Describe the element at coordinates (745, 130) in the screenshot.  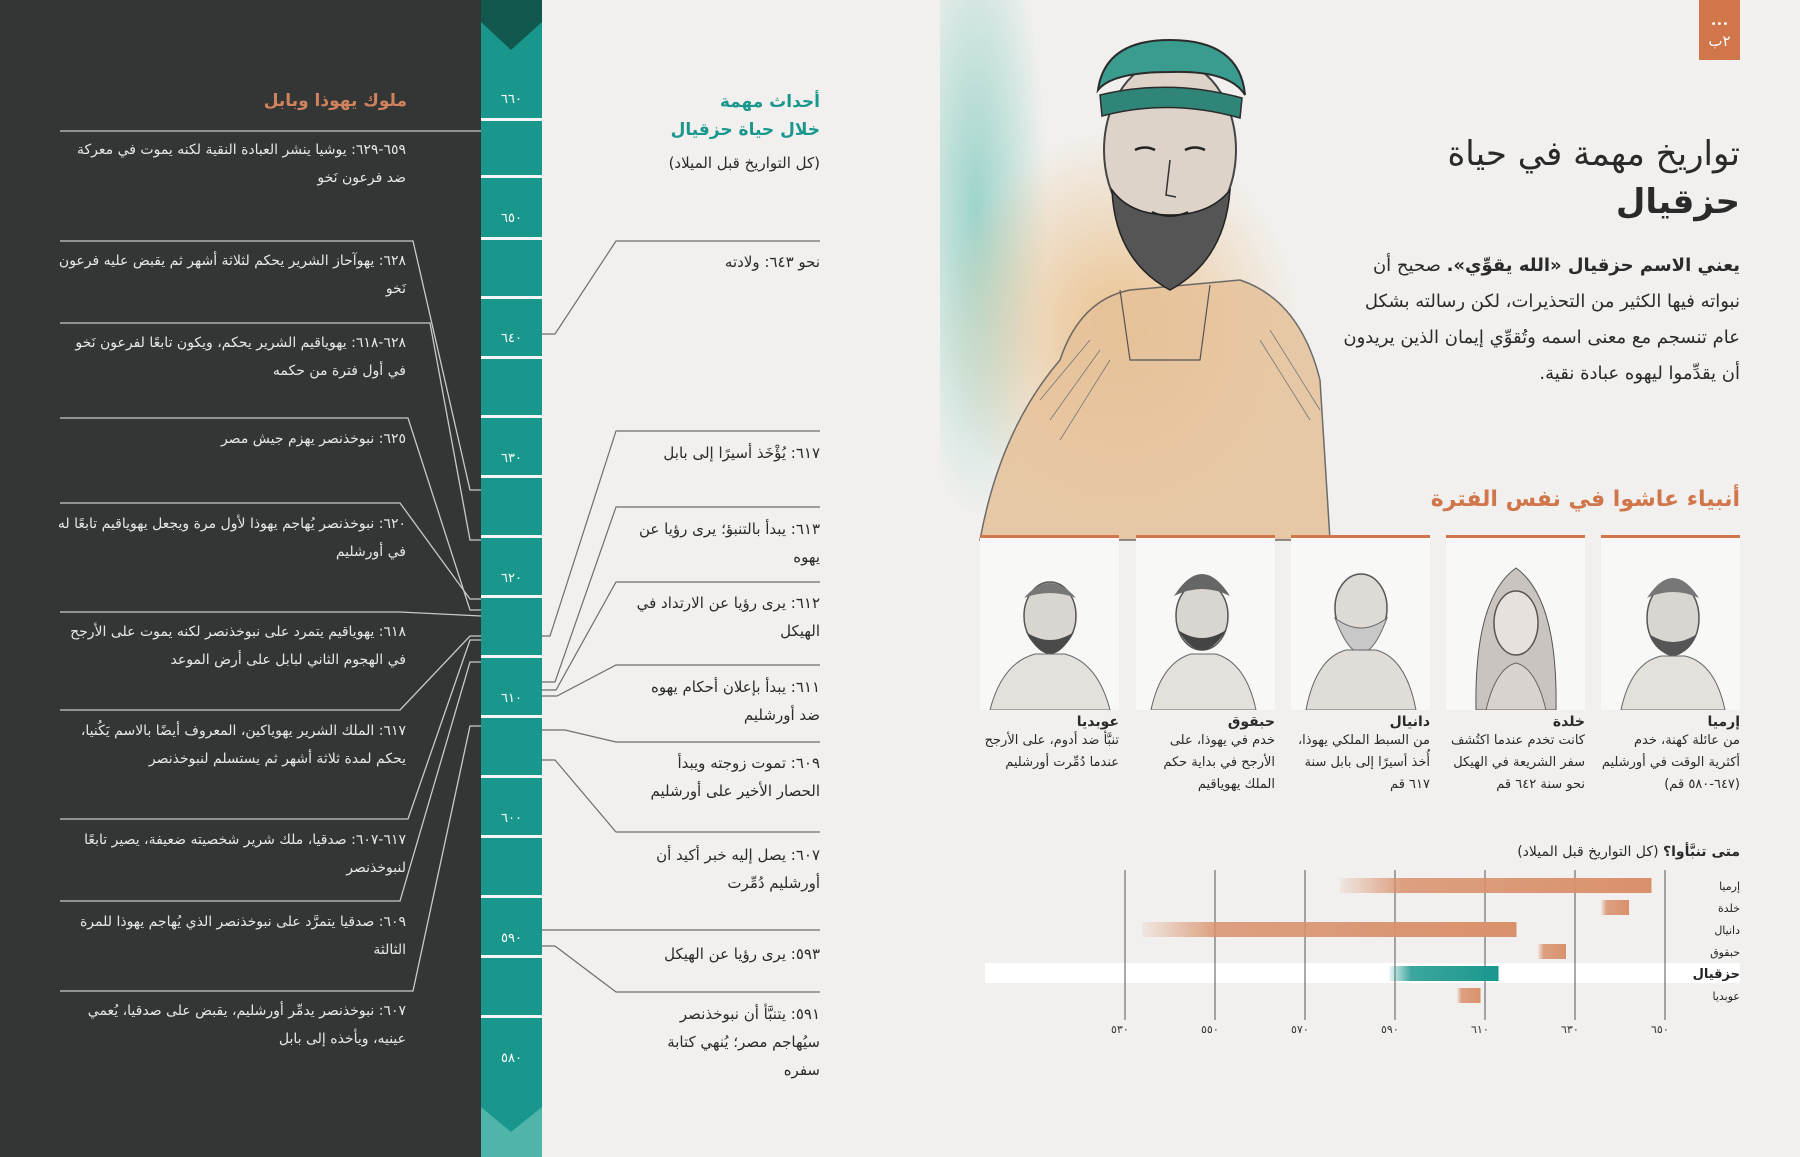
I see `events-title-line2: خلال حياة حزقيال` at that location.